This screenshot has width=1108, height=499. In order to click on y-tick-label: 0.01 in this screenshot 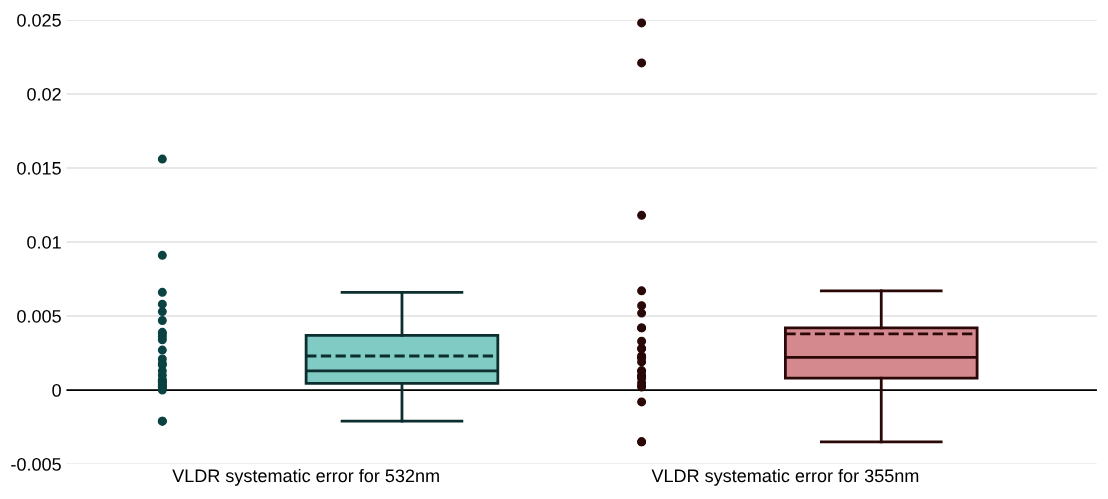, I will do `click(44, 242)`.